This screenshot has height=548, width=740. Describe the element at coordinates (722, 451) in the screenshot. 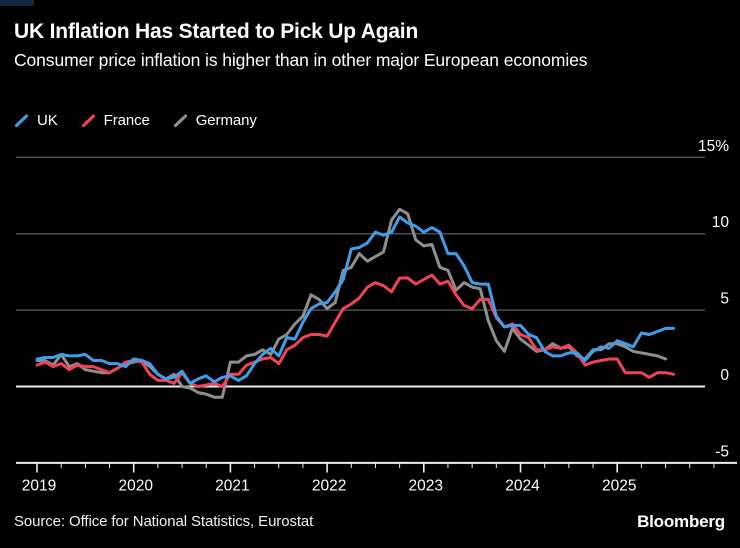

I see `y-tick-label: -5` at that location.